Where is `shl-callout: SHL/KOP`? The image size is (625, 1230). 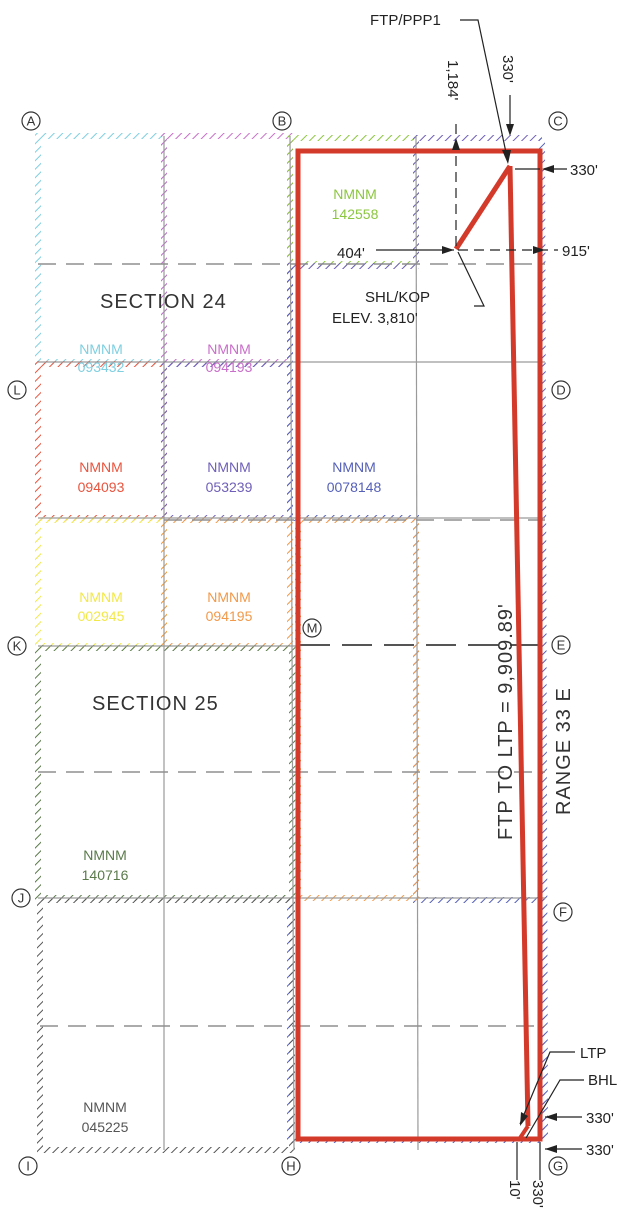
shl-callout: SHL/KOP is located at coordinates (397, 297).